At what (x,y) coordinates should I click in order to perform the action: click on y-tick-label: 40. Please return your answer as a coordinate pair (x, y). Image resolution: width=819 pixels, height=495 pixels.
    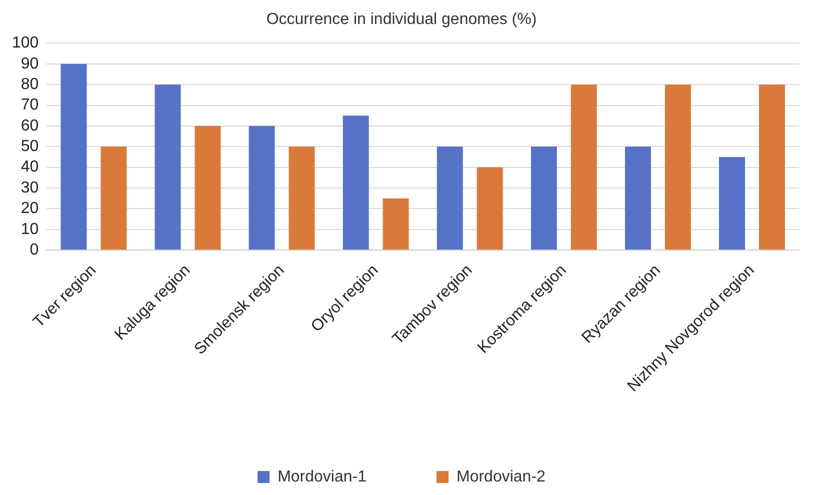
    Looking at the image, I should click on (29, 167).